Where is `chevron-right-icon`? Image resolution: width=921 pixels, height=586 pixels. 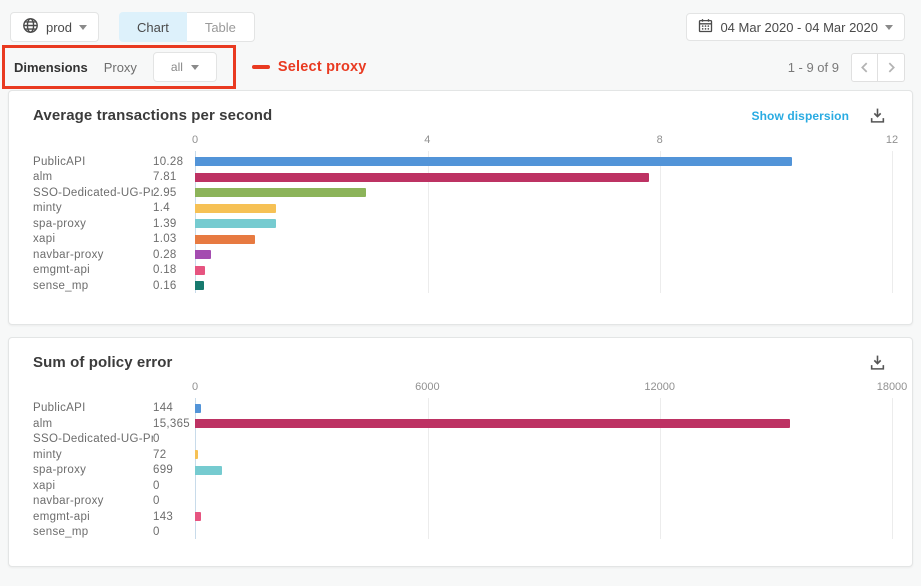
chevron-right-icon is located at coordinates (891, 67).